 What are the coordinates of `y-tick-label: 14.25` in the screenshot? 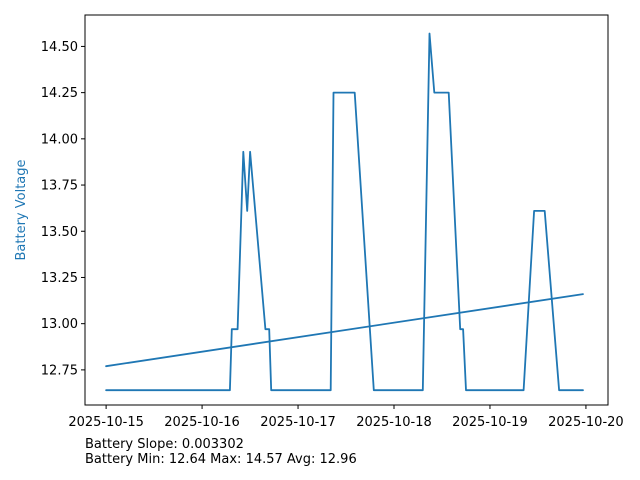 It's located at (59, 93).